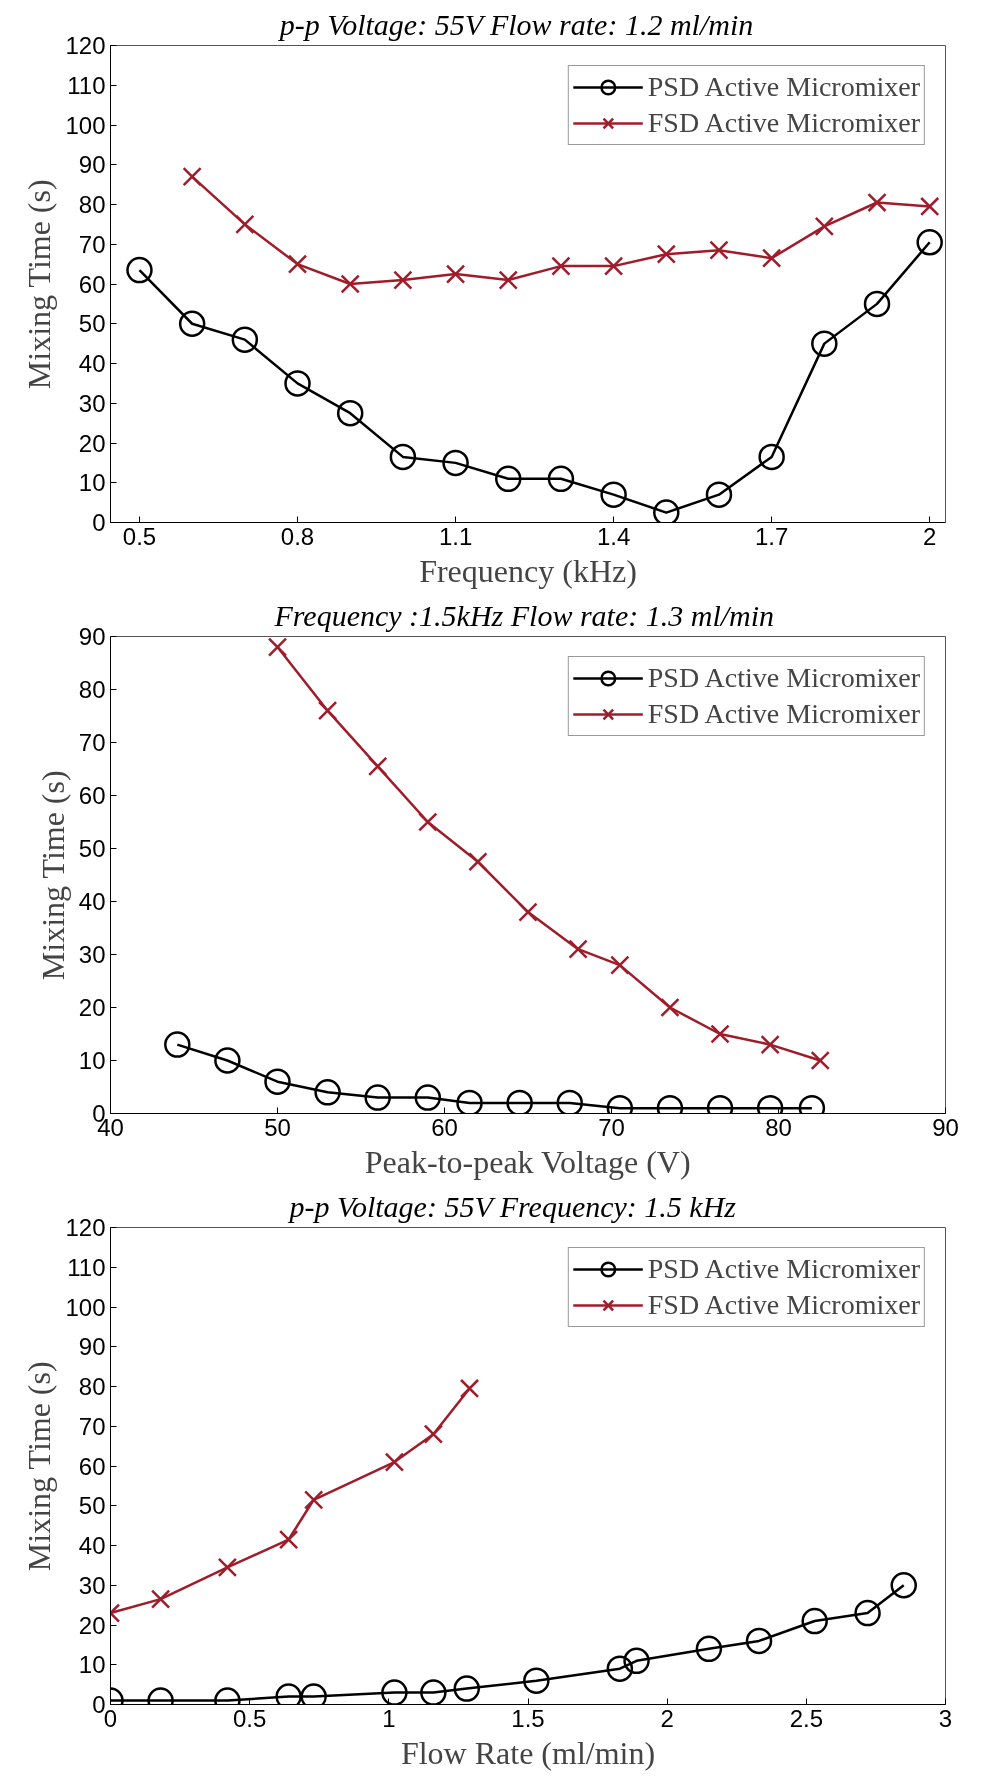  What do you see at coordinates (85, 45) in the screenshot?
I see `y-tick-label: 120` at bounding box center [85, 45].